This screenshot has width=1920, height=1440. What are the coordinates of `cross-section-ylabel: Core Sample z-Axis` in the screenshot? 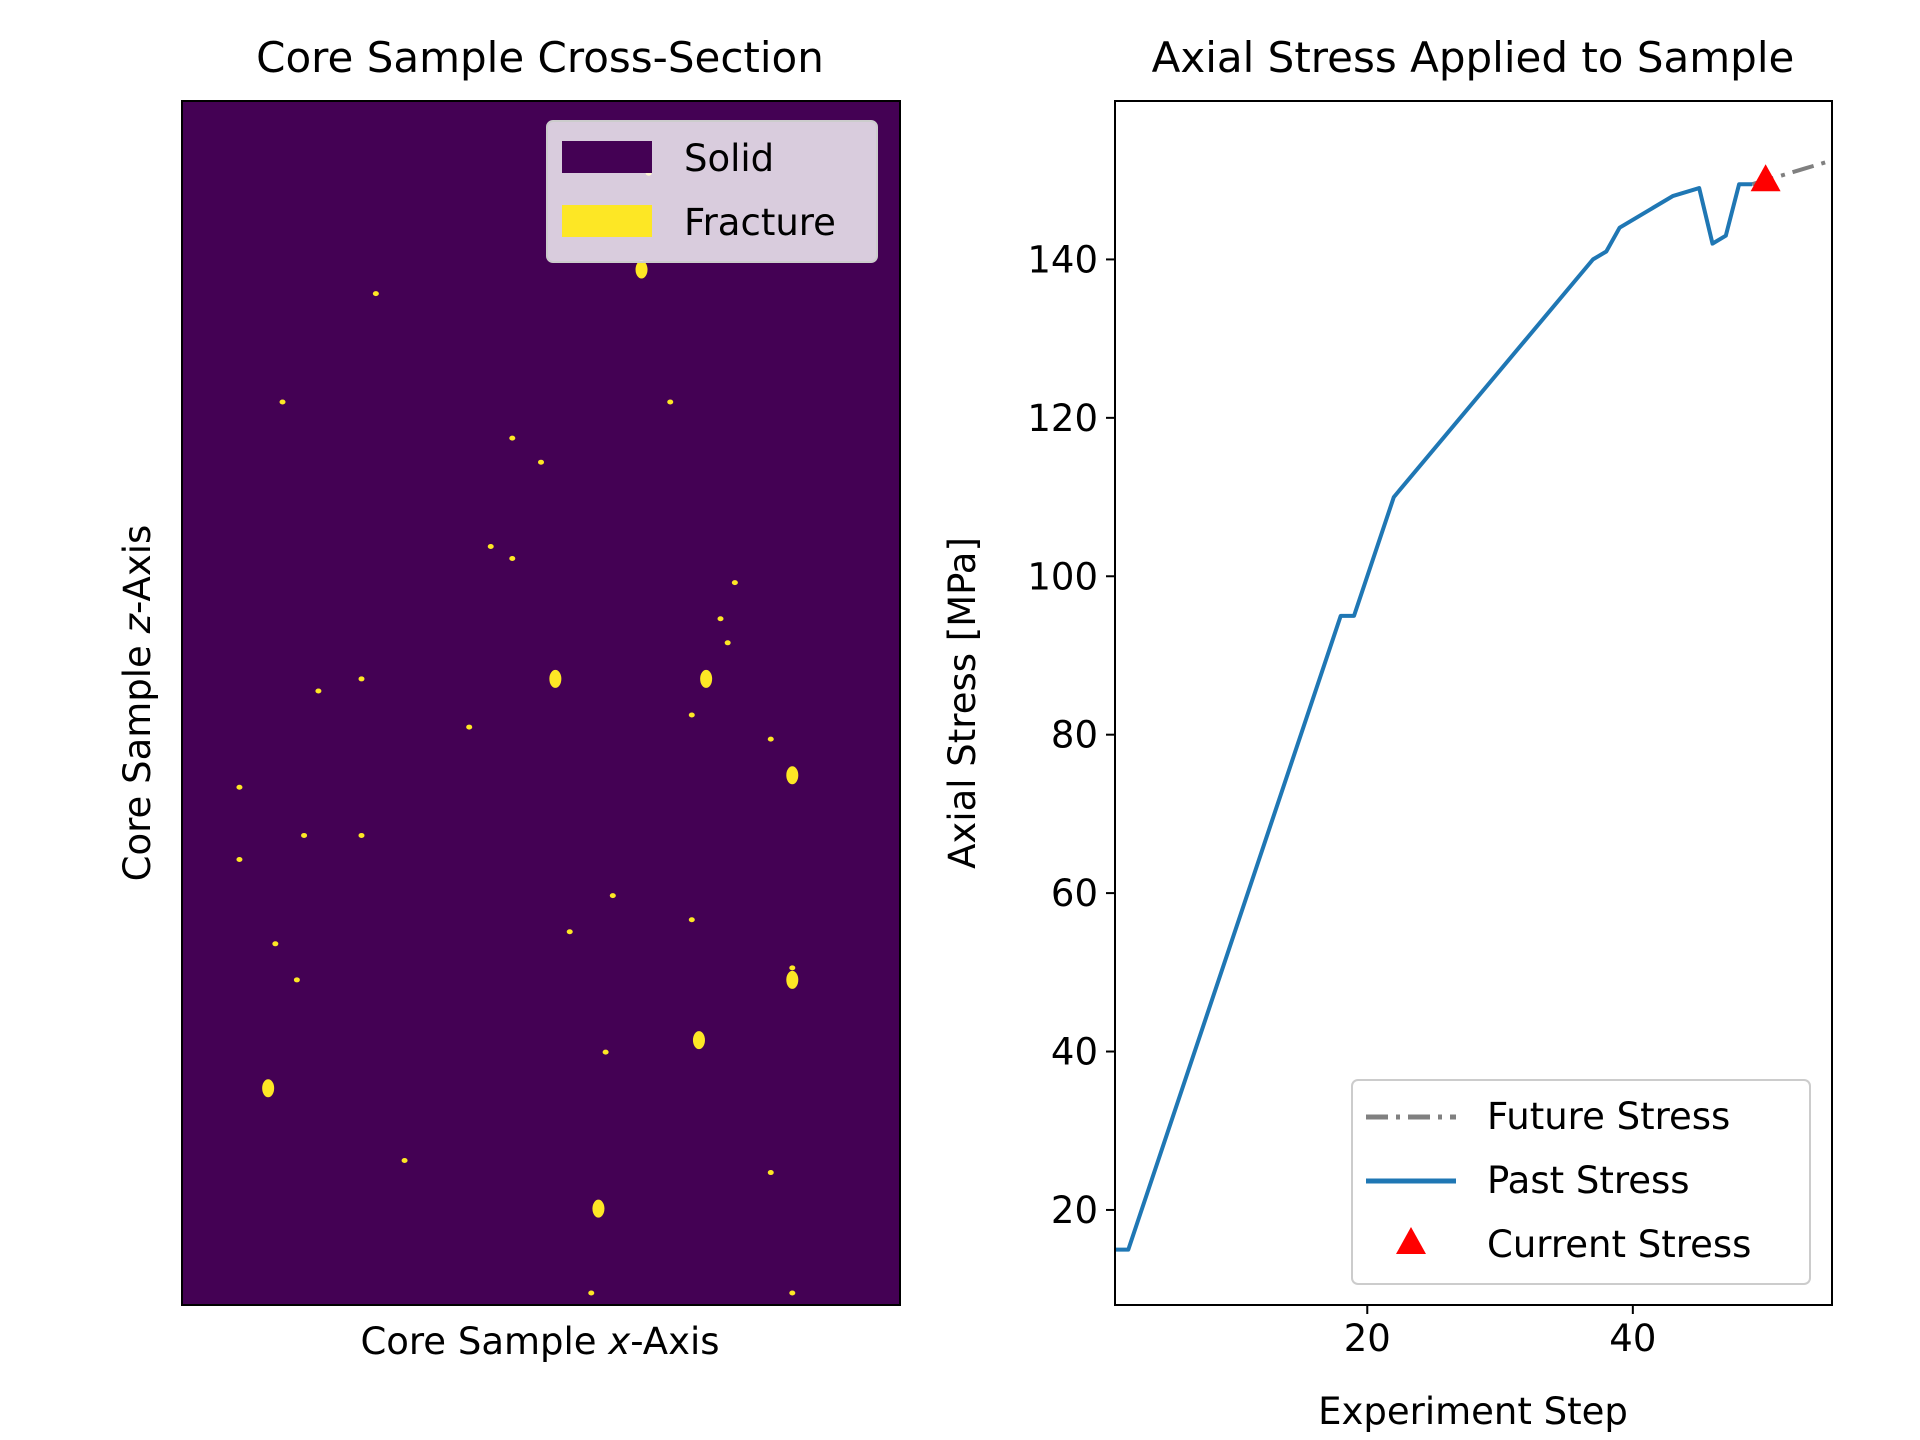 It's located at (137, 703).